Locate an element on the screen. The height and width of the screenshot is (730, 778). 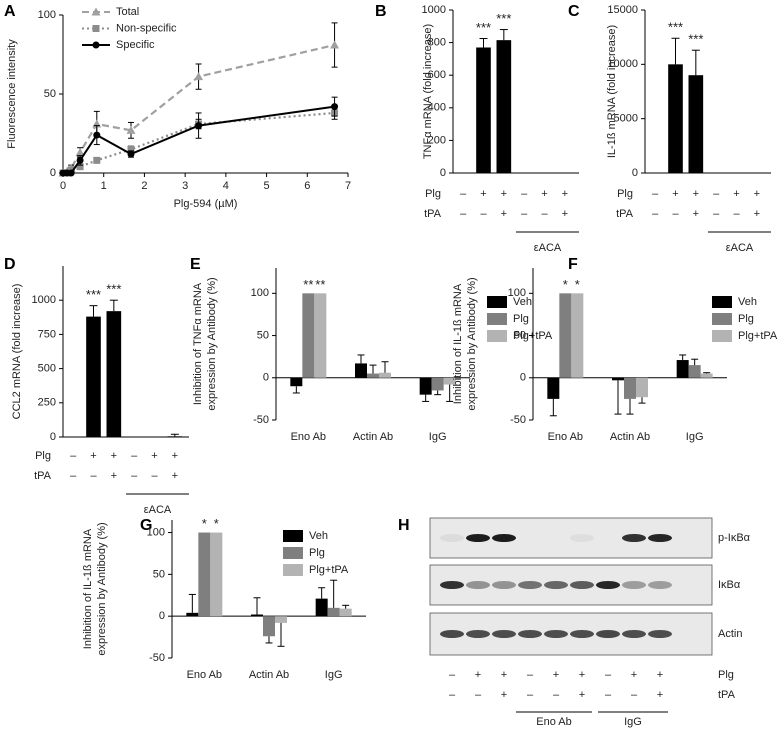
panel-label: D is located at coordinates (10, 264).